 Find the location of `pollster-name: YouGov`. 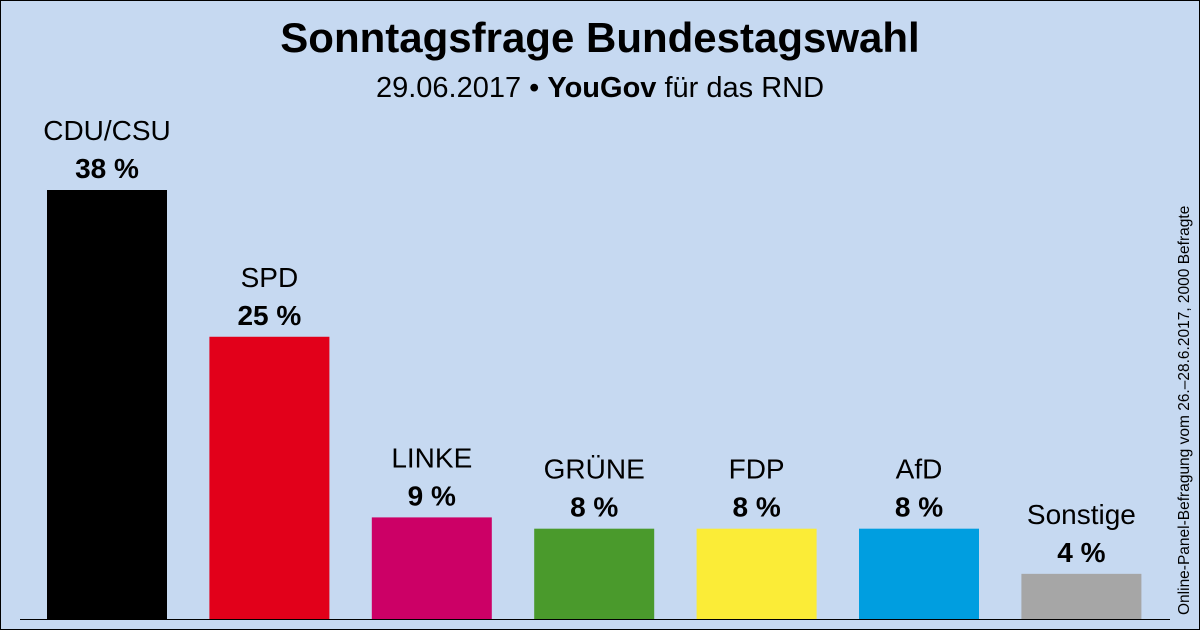

pollster-name: YouGov is located at coordinates (602, 88).